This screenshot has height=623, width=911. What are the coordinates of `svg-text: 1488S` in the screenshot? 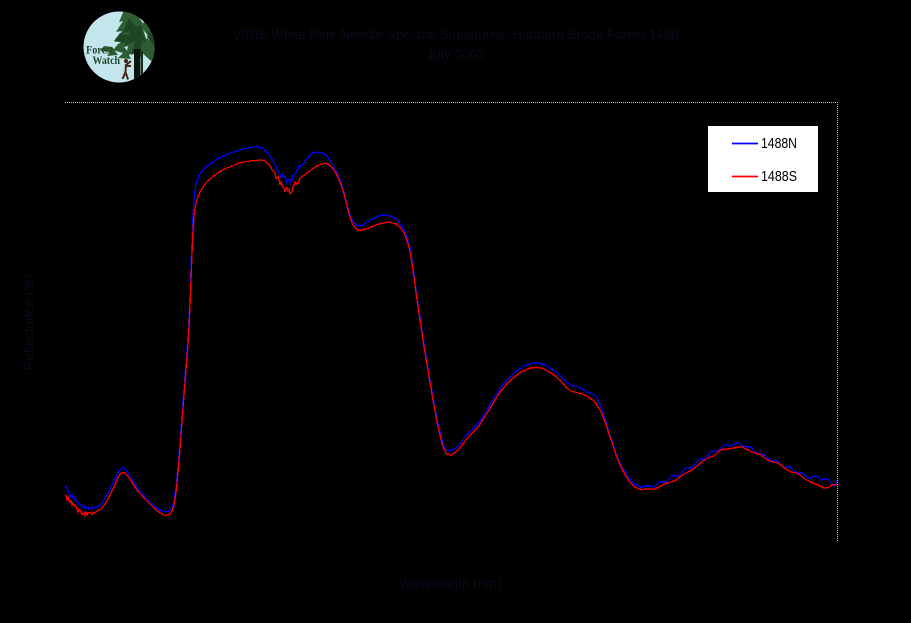 It's located at (779, 177).